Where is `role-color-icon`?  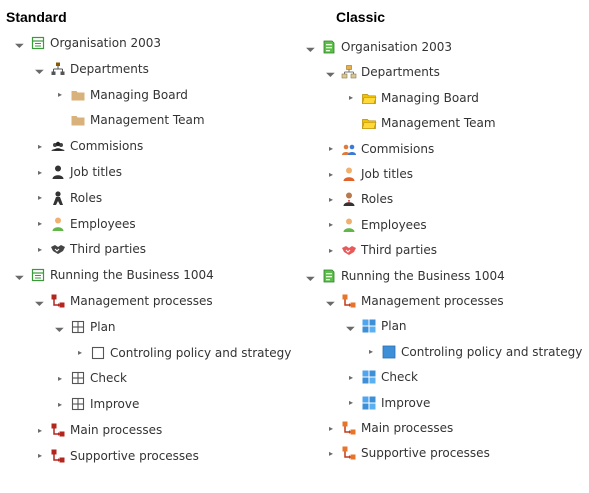
role-color-icon is located at coordinates (349, 199).